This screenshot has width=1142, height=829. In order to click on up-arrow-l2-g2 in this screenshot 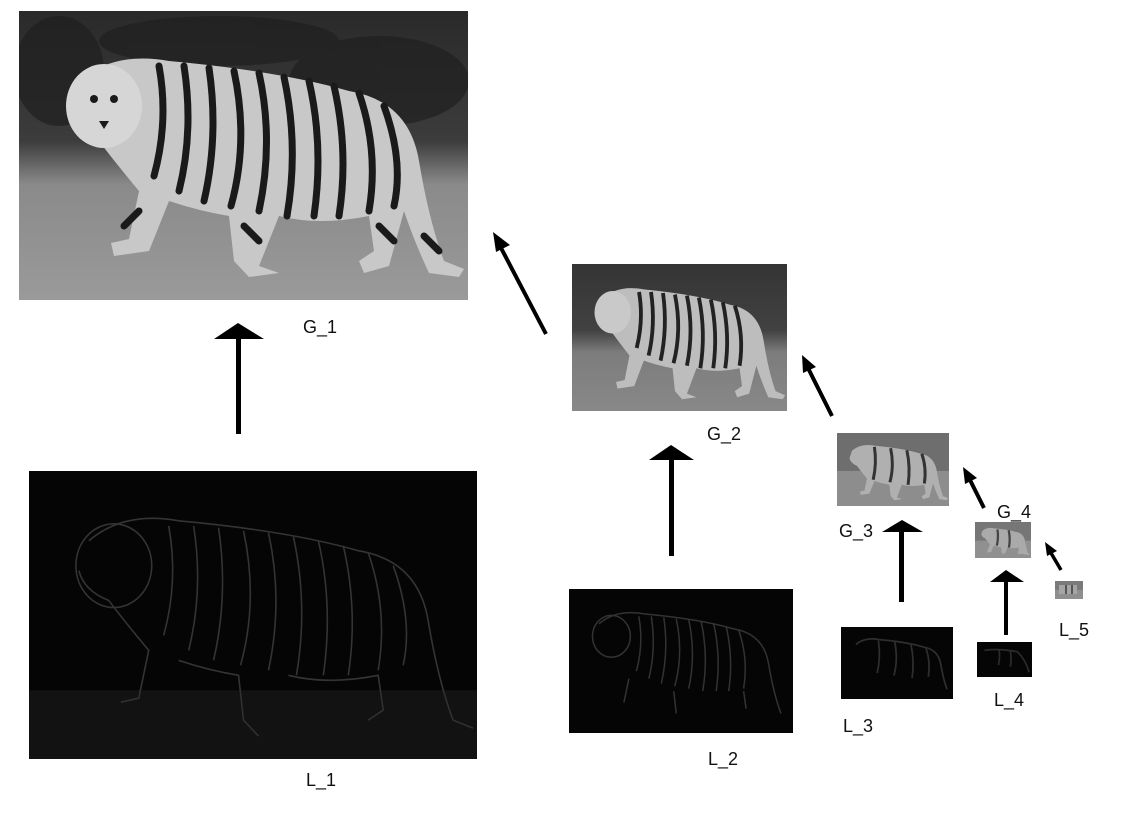, I will do `click(671, 500)`.